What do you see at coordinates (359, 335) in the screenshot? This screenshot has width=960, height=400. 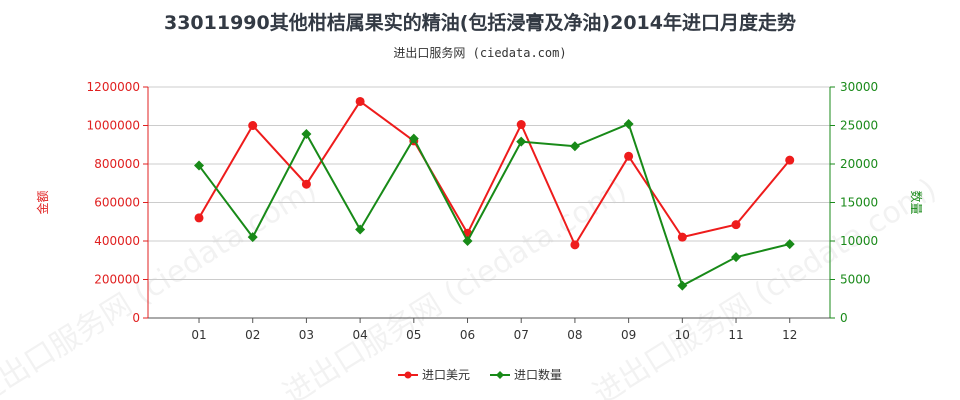 I see `x-tick-label: 04` at bounding box center [359, 335].